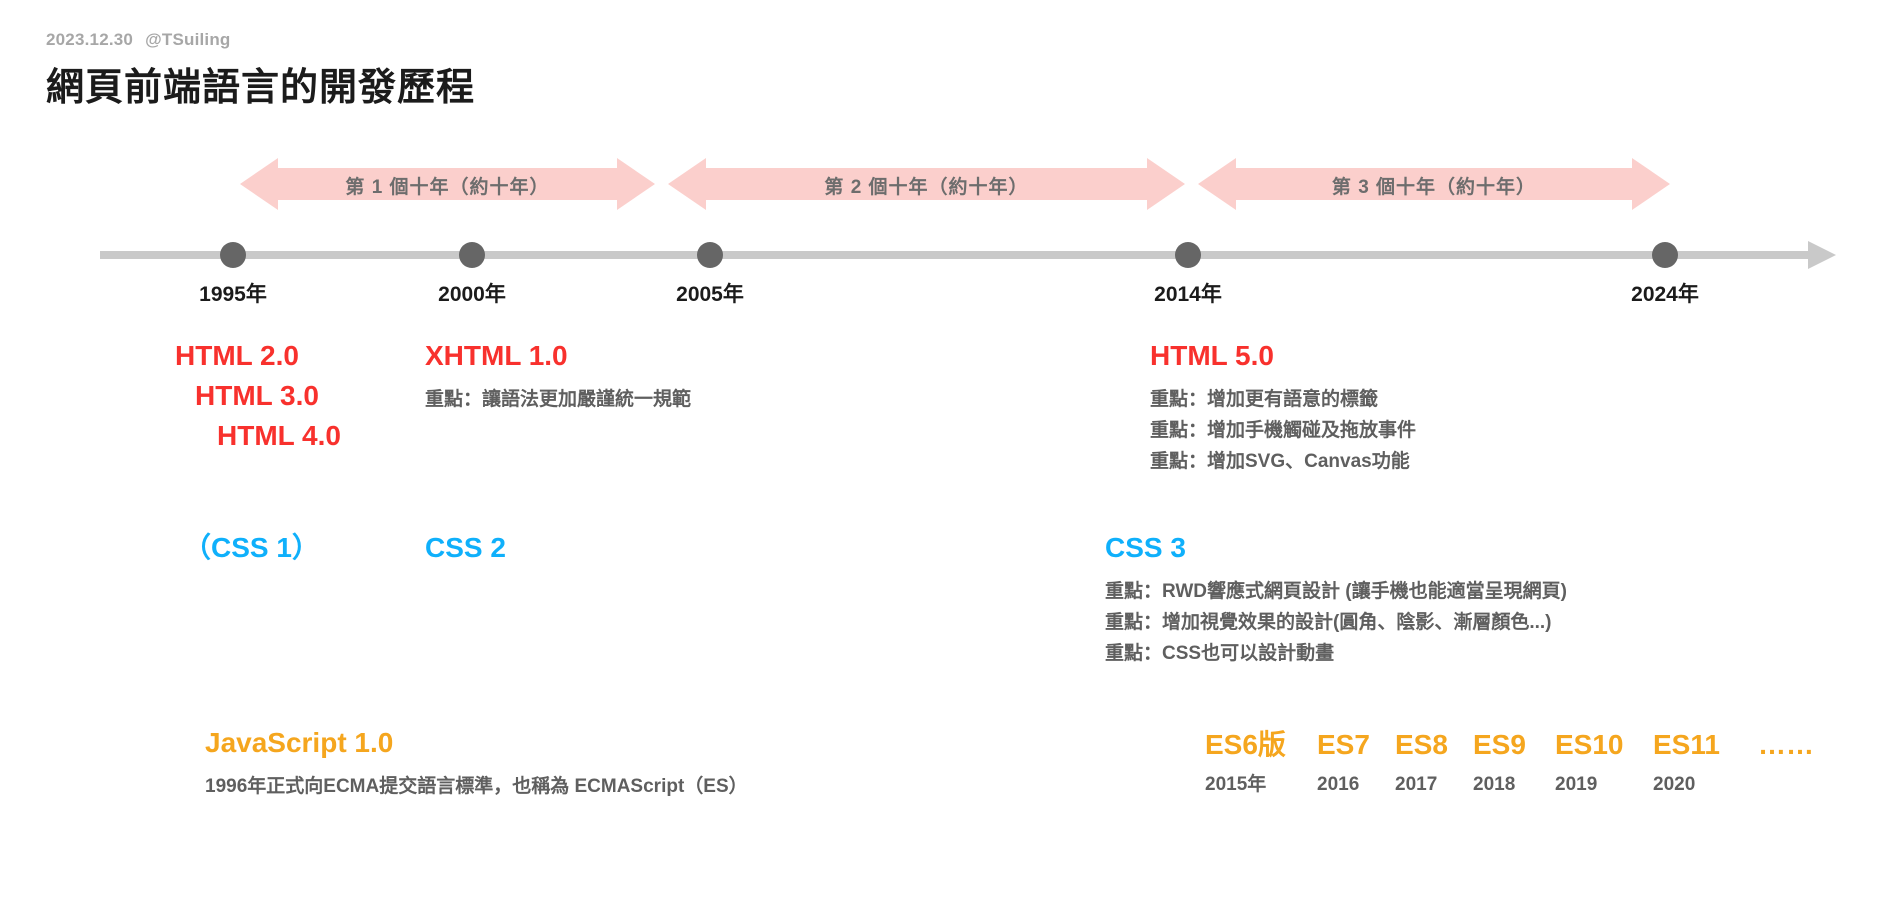  Describe the element at coordinates (1494, 784) in the screenshot. I see `es-year-label: 2018` at that location.